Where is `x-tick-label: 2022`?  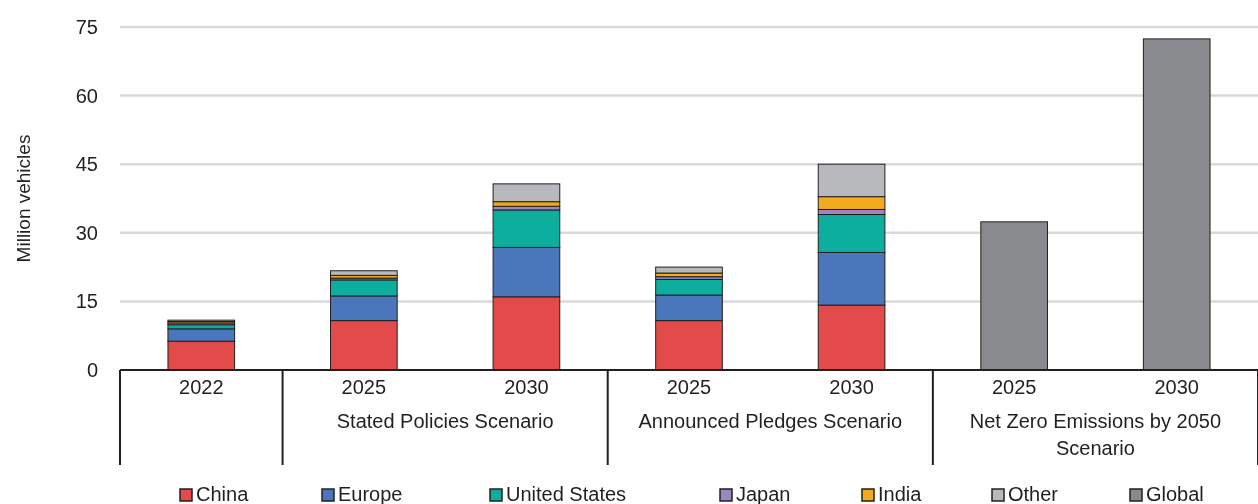
x-tick-label: 2022 is located at coordinates (201, 387).